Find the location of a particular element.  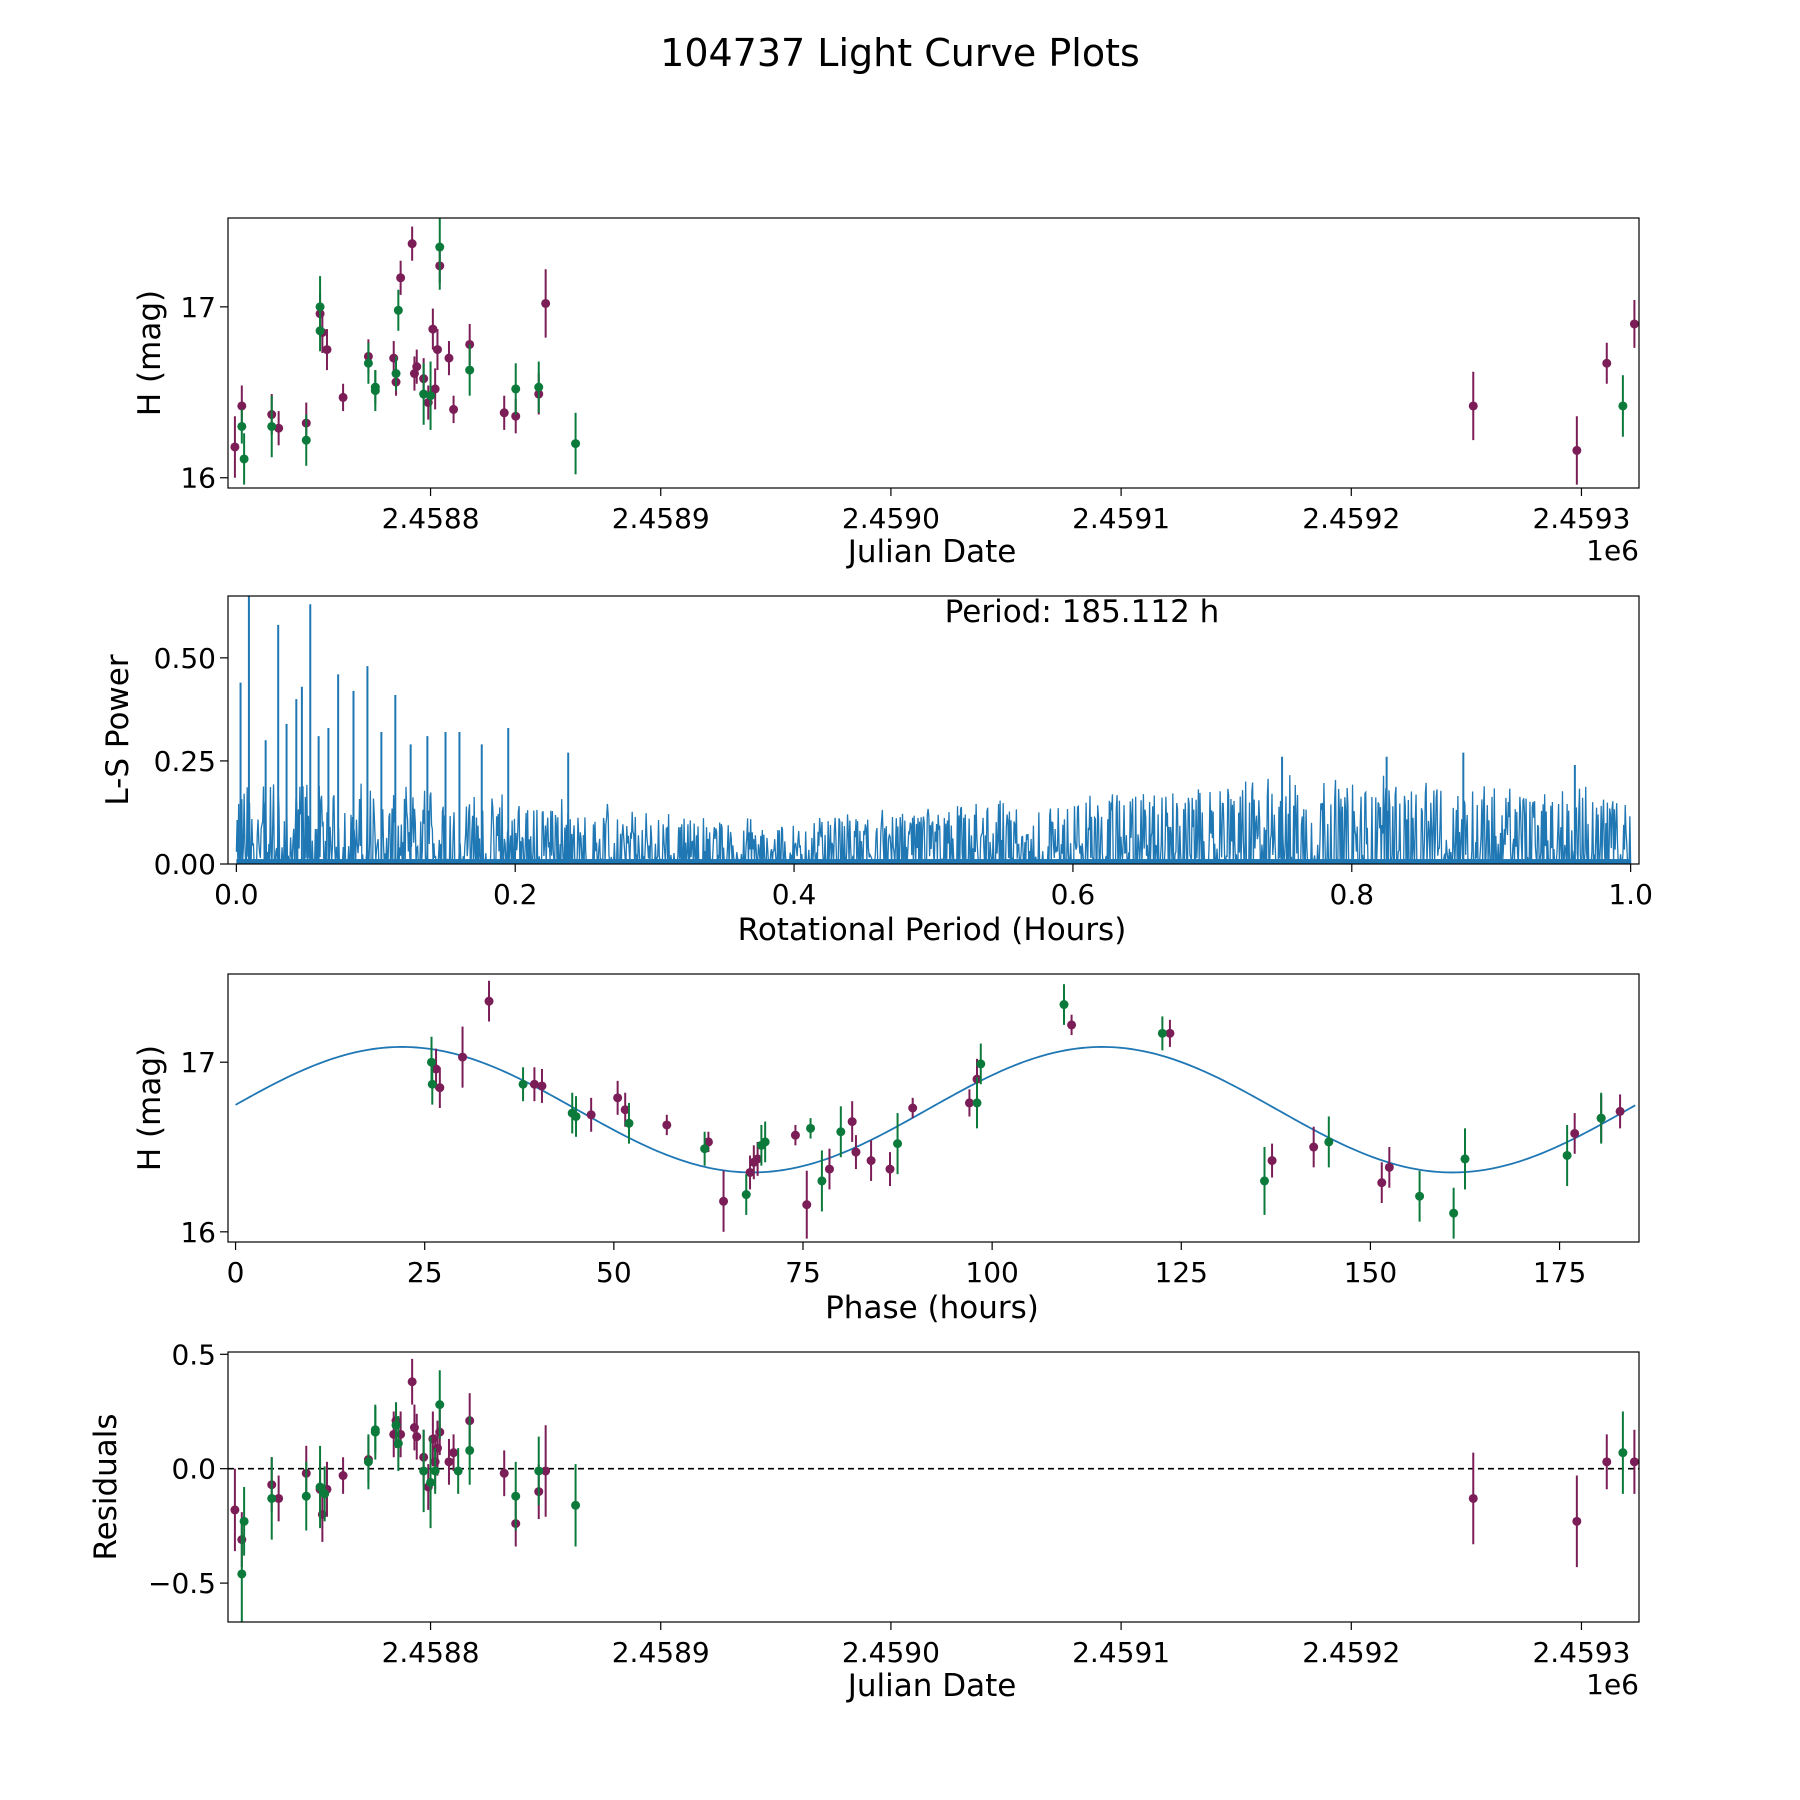

periodogram-ticks: 0.0 0.2 0.4 0.6 0.8 1.0 0.00 0.25 0.50 is located at coordinates (903, 776).